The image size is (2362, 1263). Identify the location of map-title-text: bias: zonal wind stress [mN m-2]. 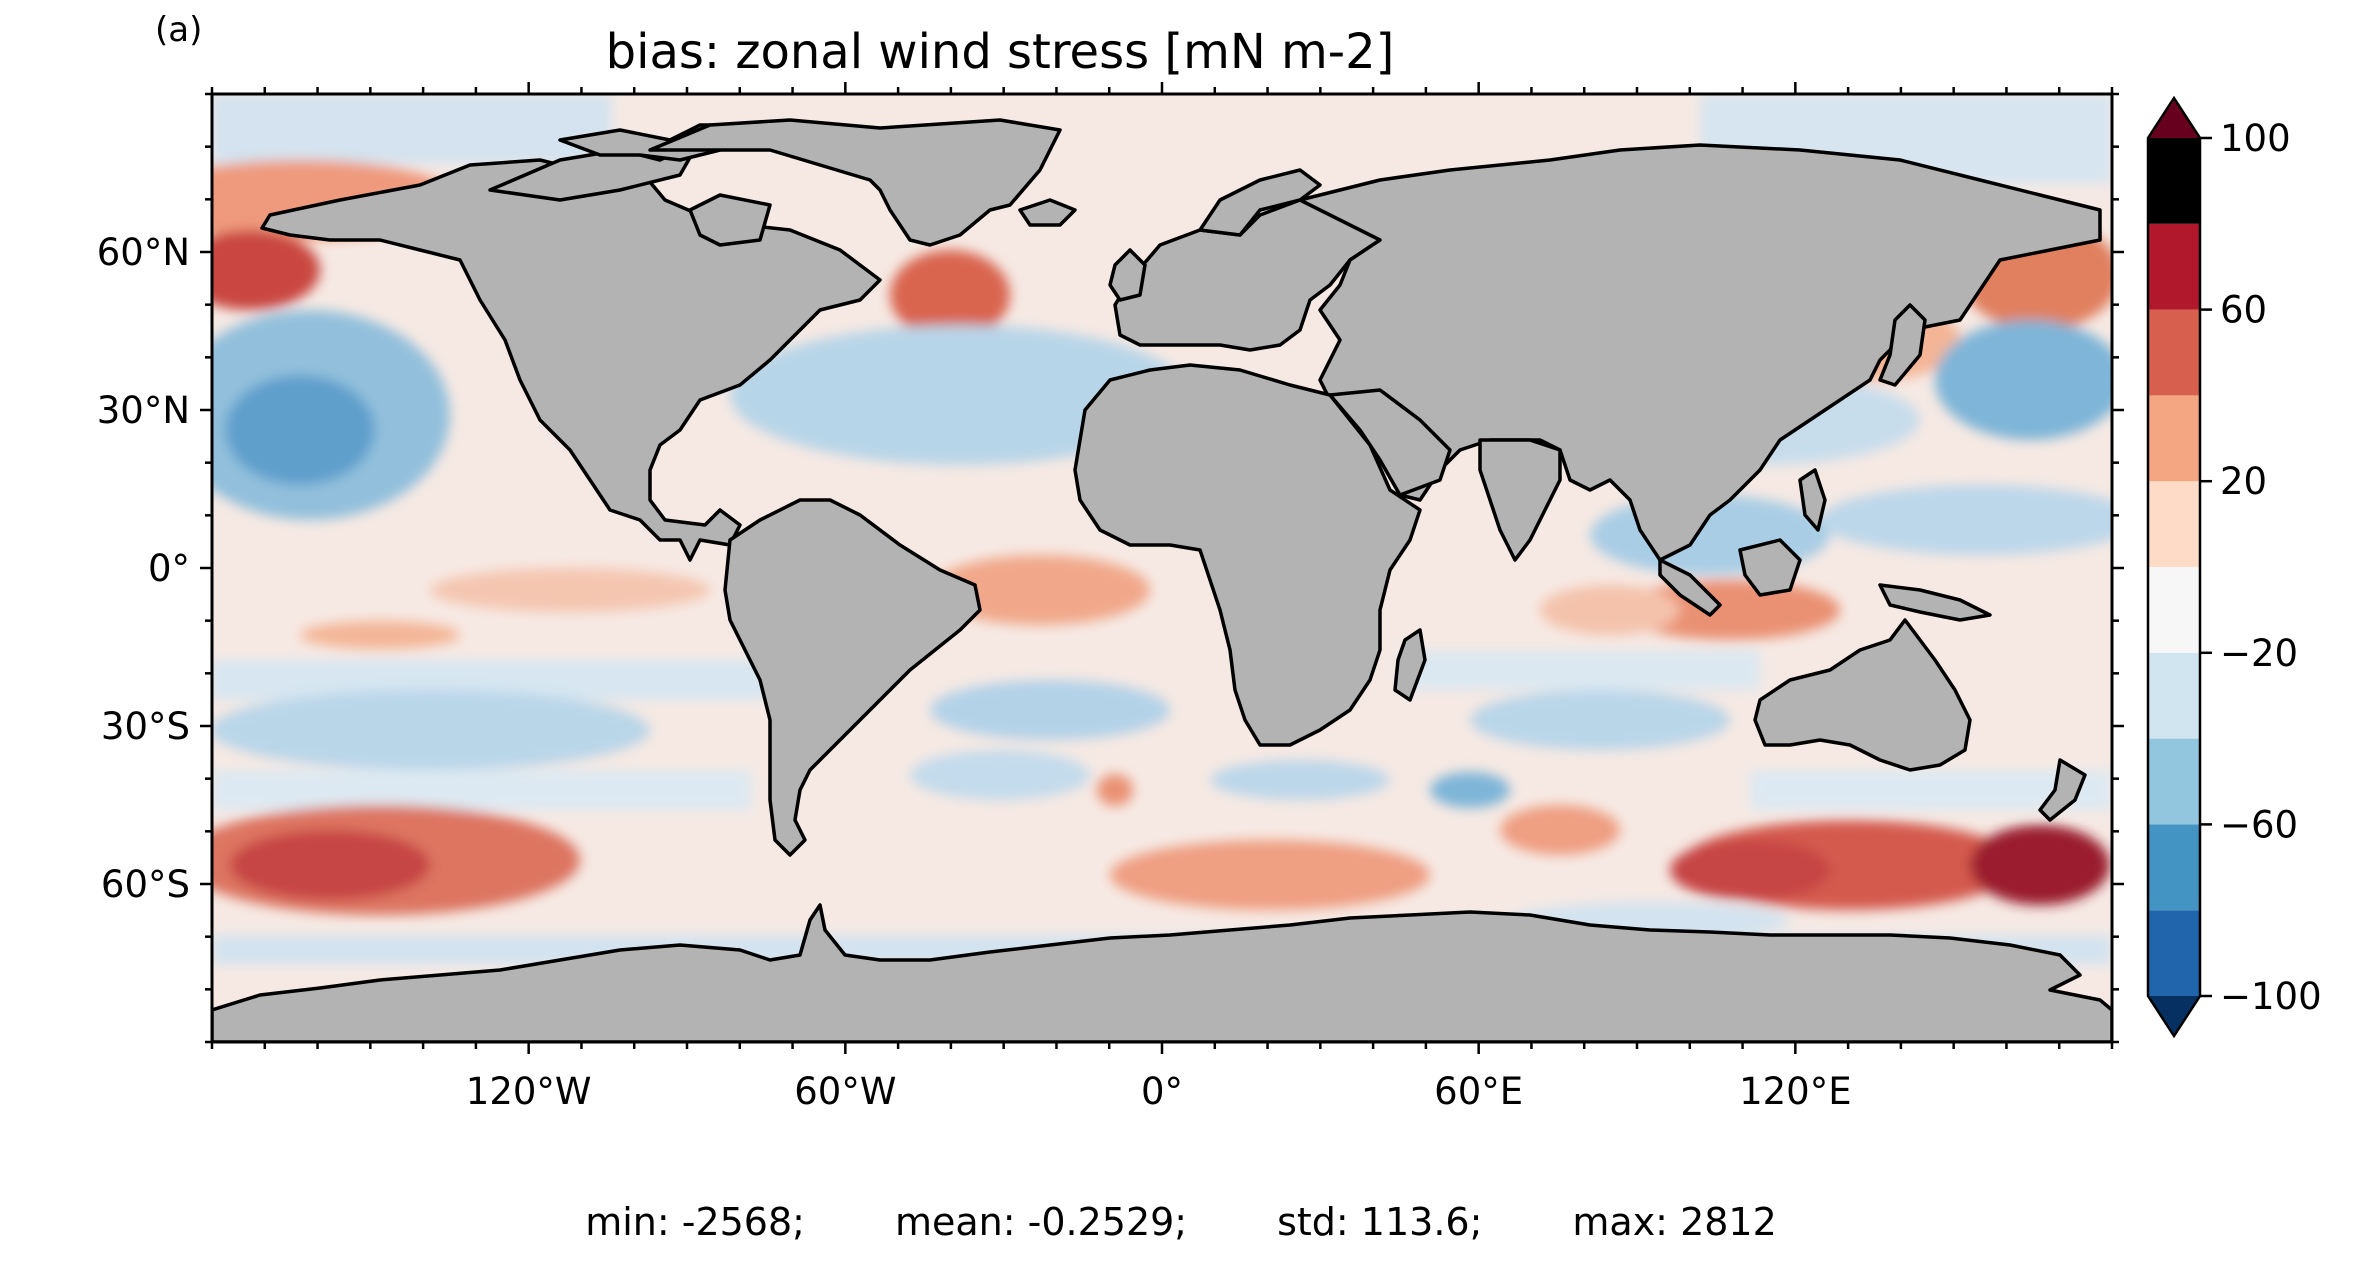
(1000, 52).